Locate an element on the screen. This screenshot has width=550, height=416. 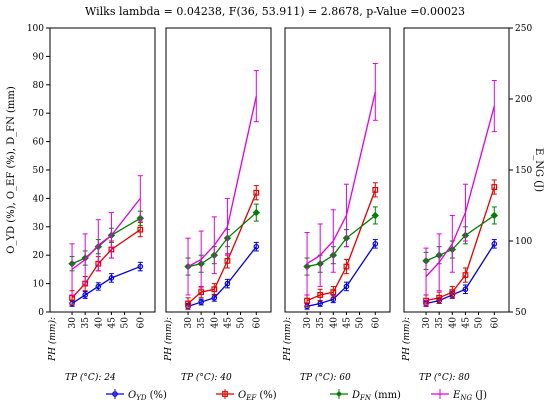
legend-marker-oyd is located at coordinates (115, 394).